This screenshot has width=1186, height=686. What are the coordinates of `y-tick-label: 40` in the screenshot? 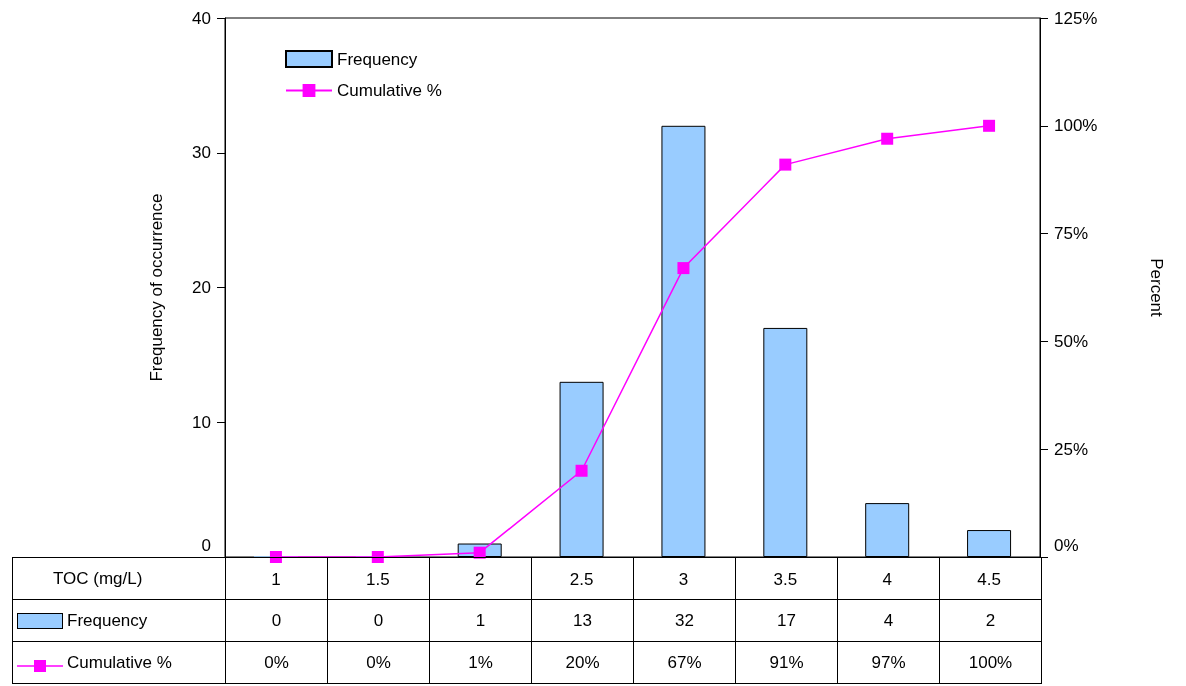 It's located at (201, 18).